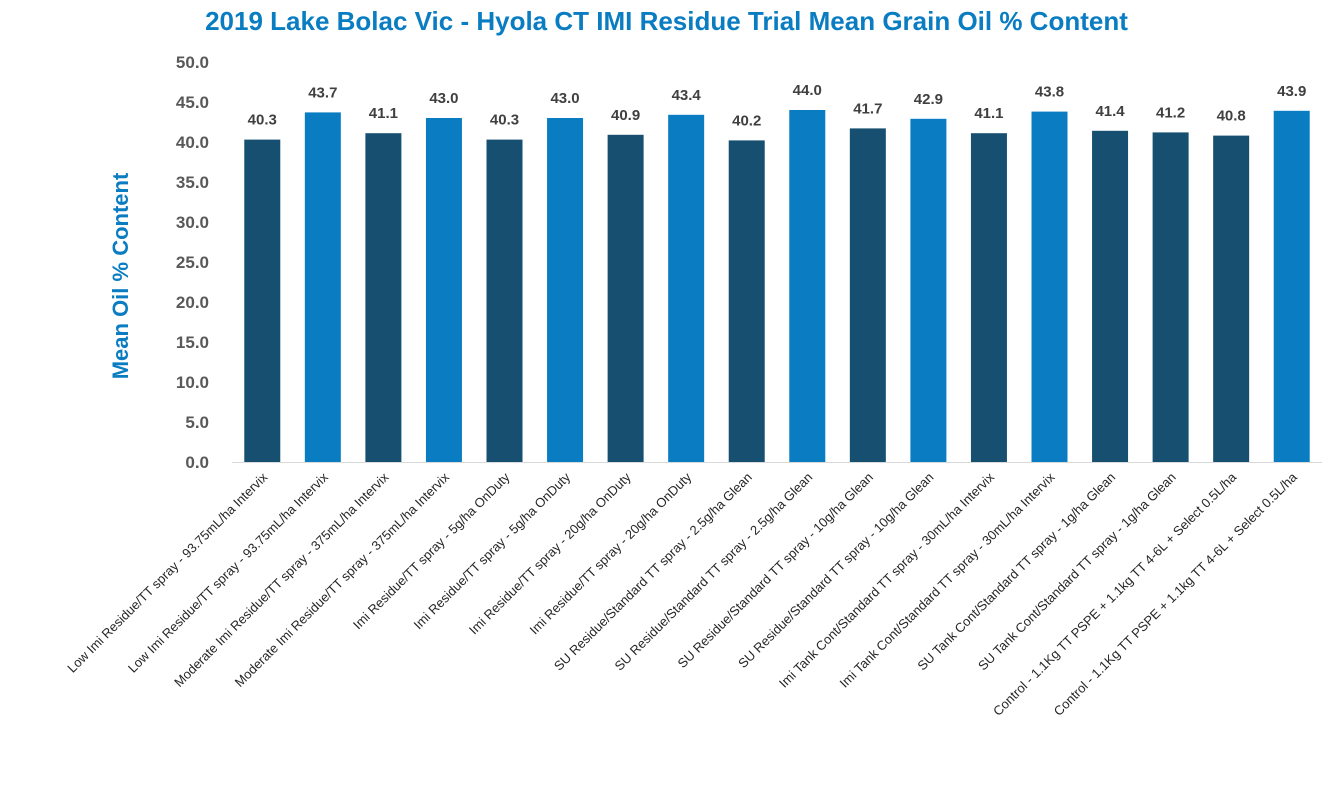  Describe the element at coordinates (192, 222) in the screenshot. I see `y-tick-label: 30.0` at that location.